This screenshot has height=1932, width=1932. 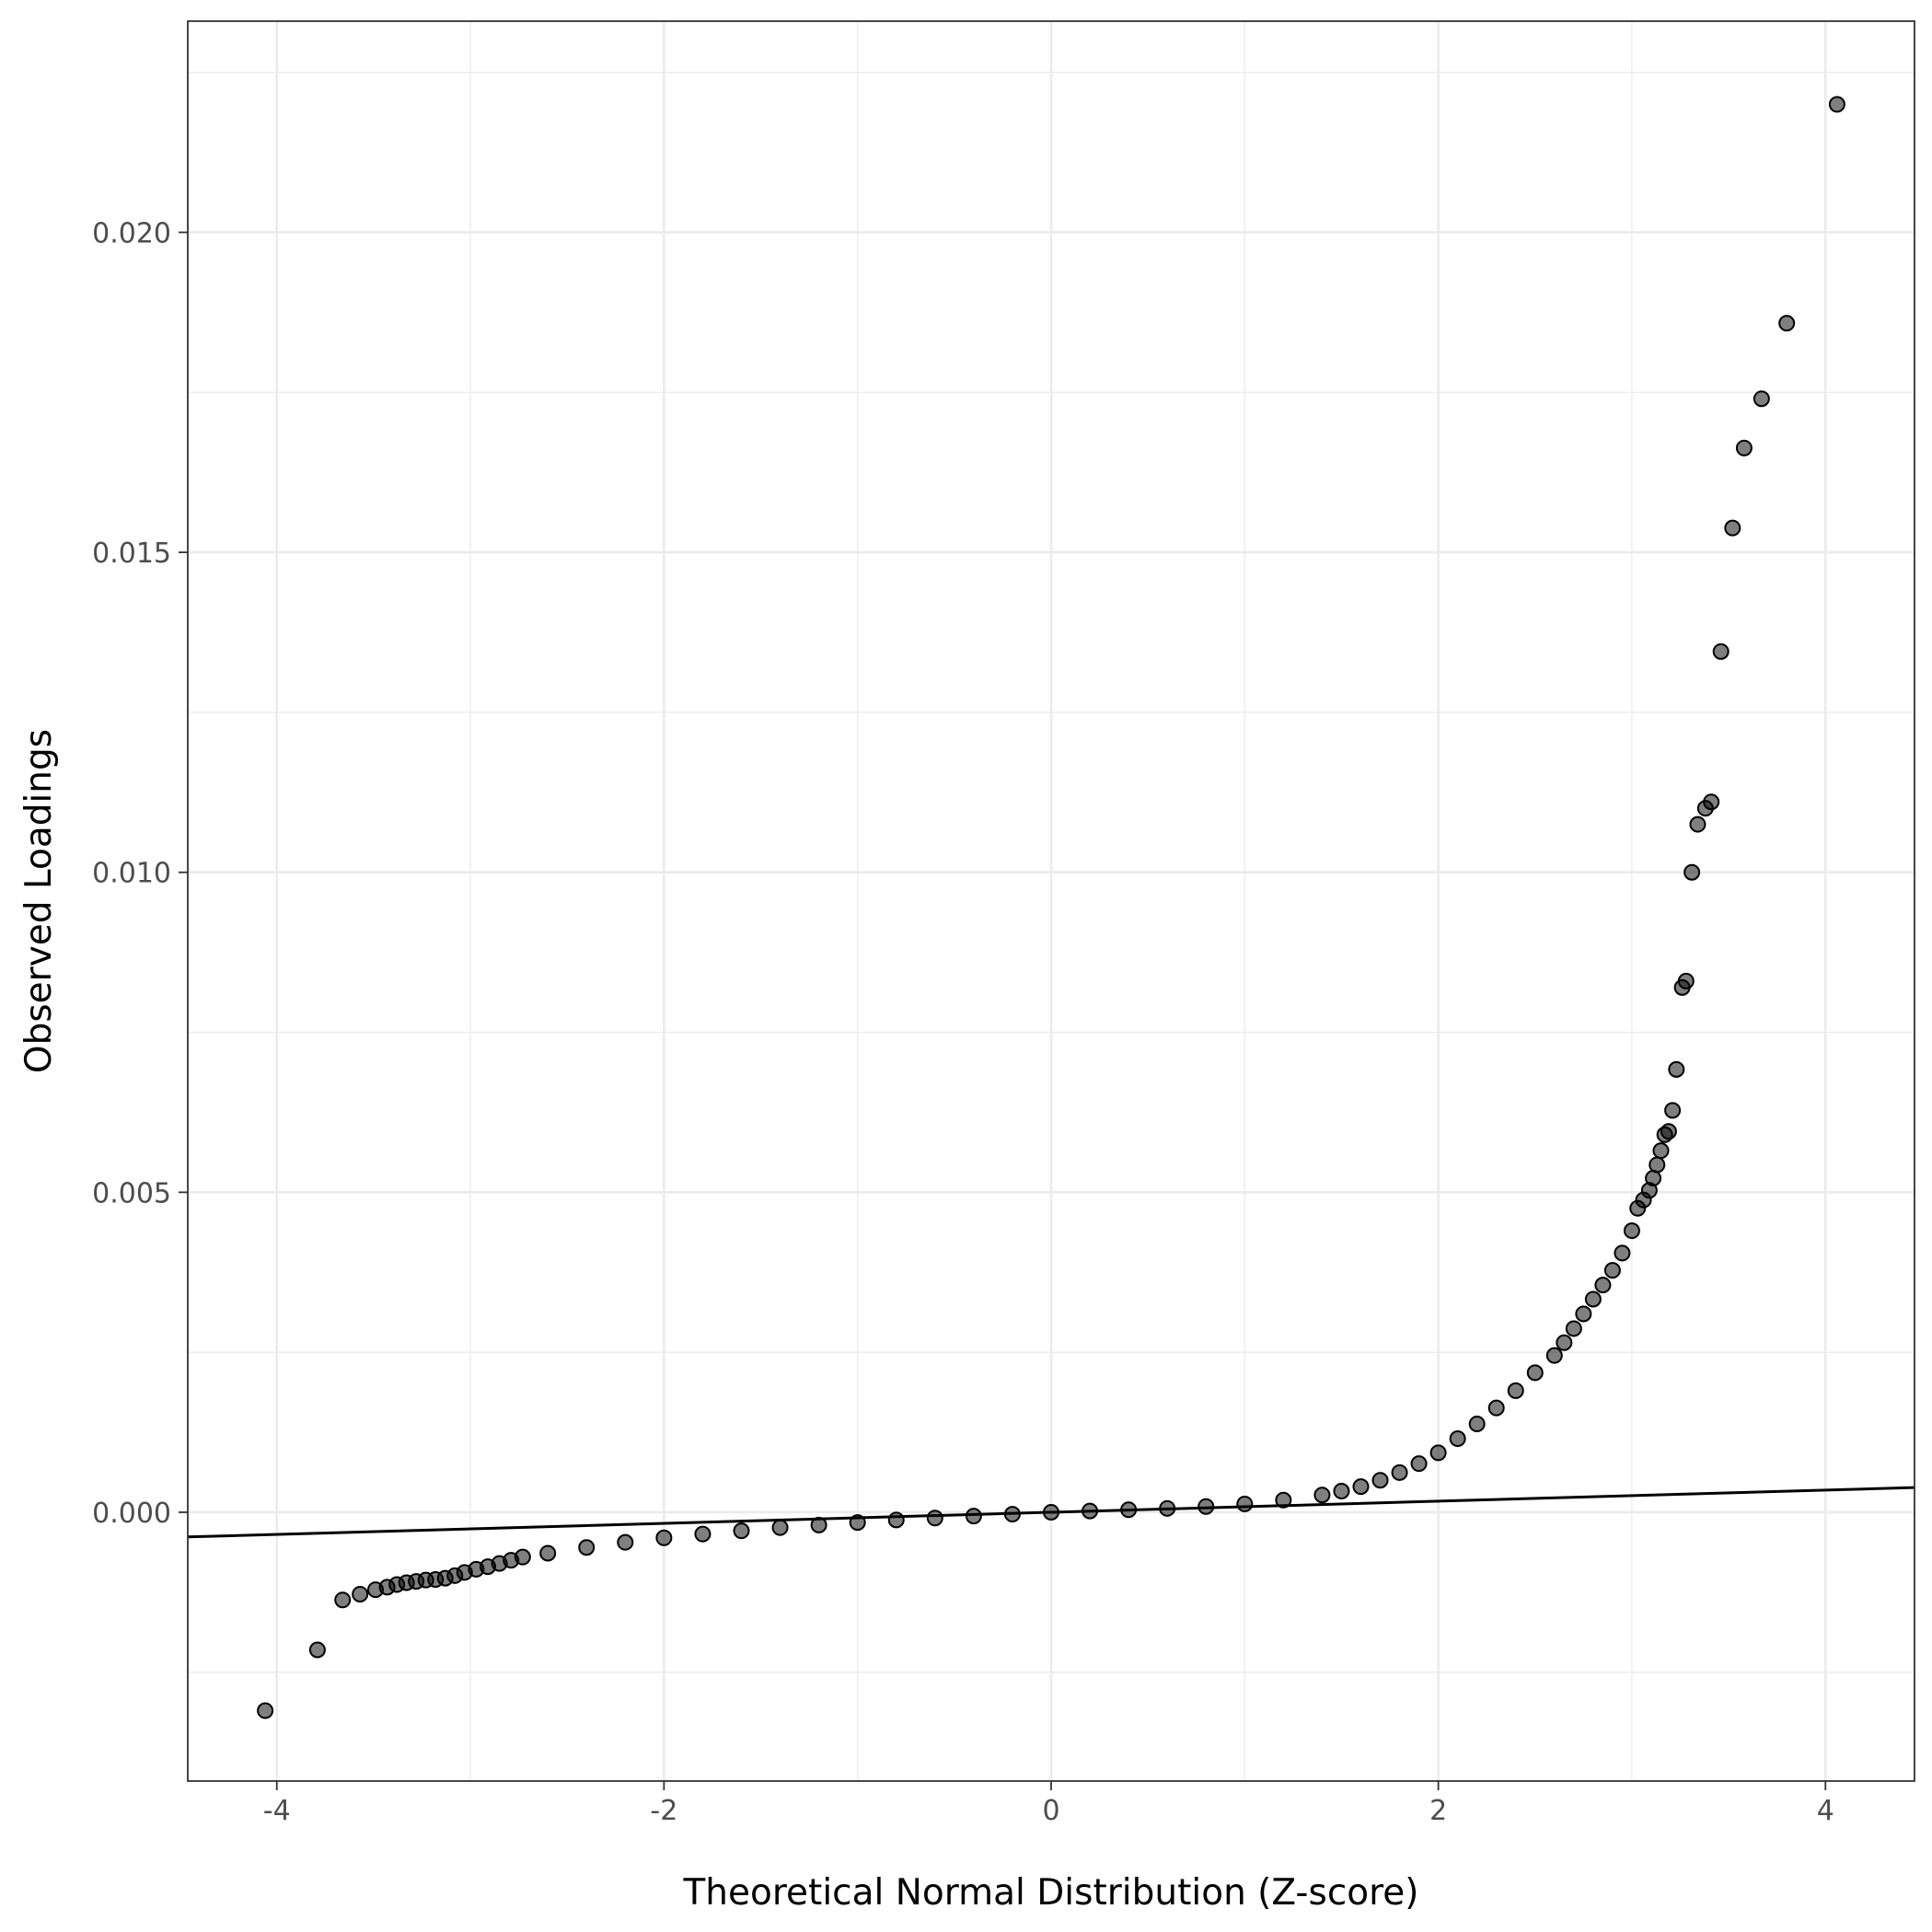 I want to click on x-tick-label: 0, so click(x=1050, y=1811).